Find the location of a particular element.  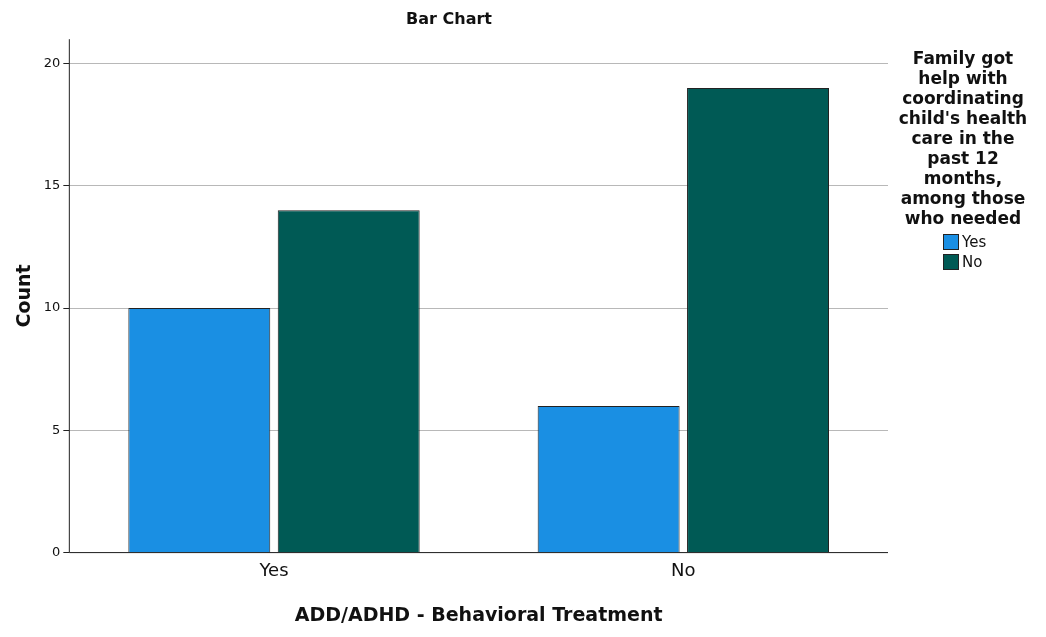

y-tick-label: 20 is located at coordinates (52, 63).